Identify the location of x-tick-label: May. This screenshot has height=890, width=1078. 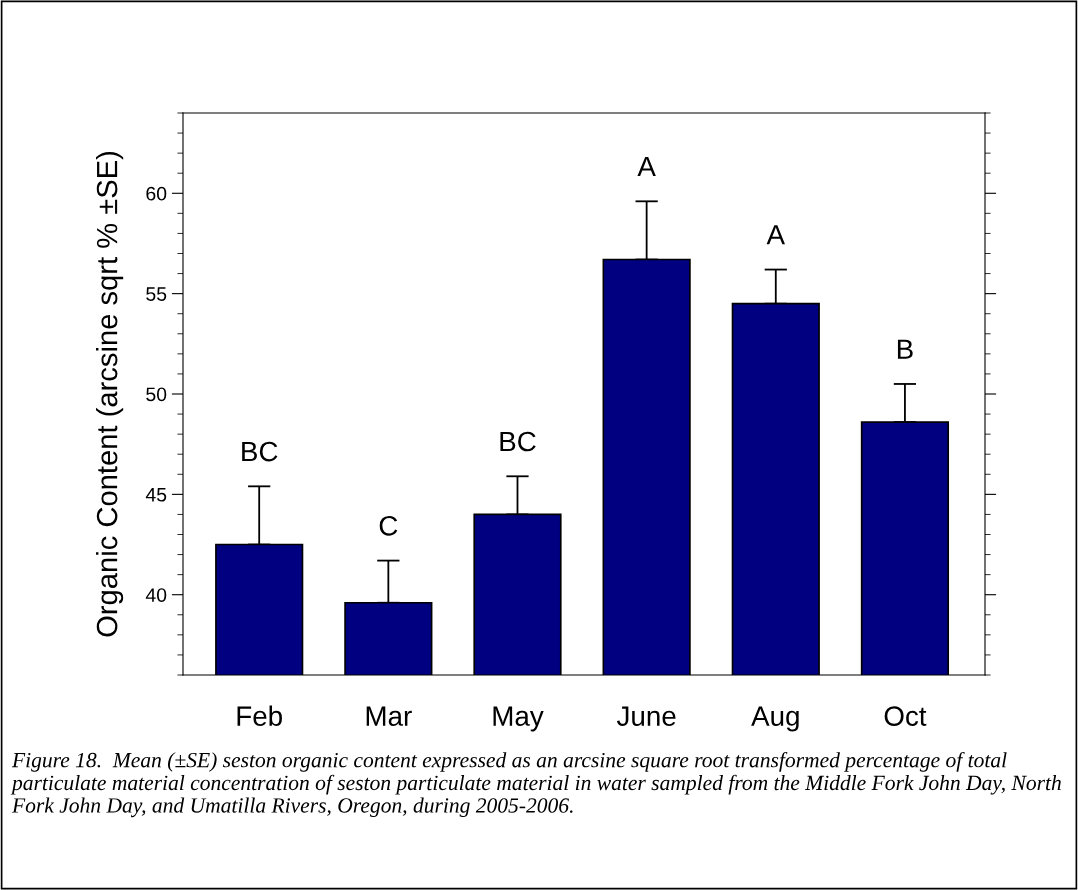
(518, 719).